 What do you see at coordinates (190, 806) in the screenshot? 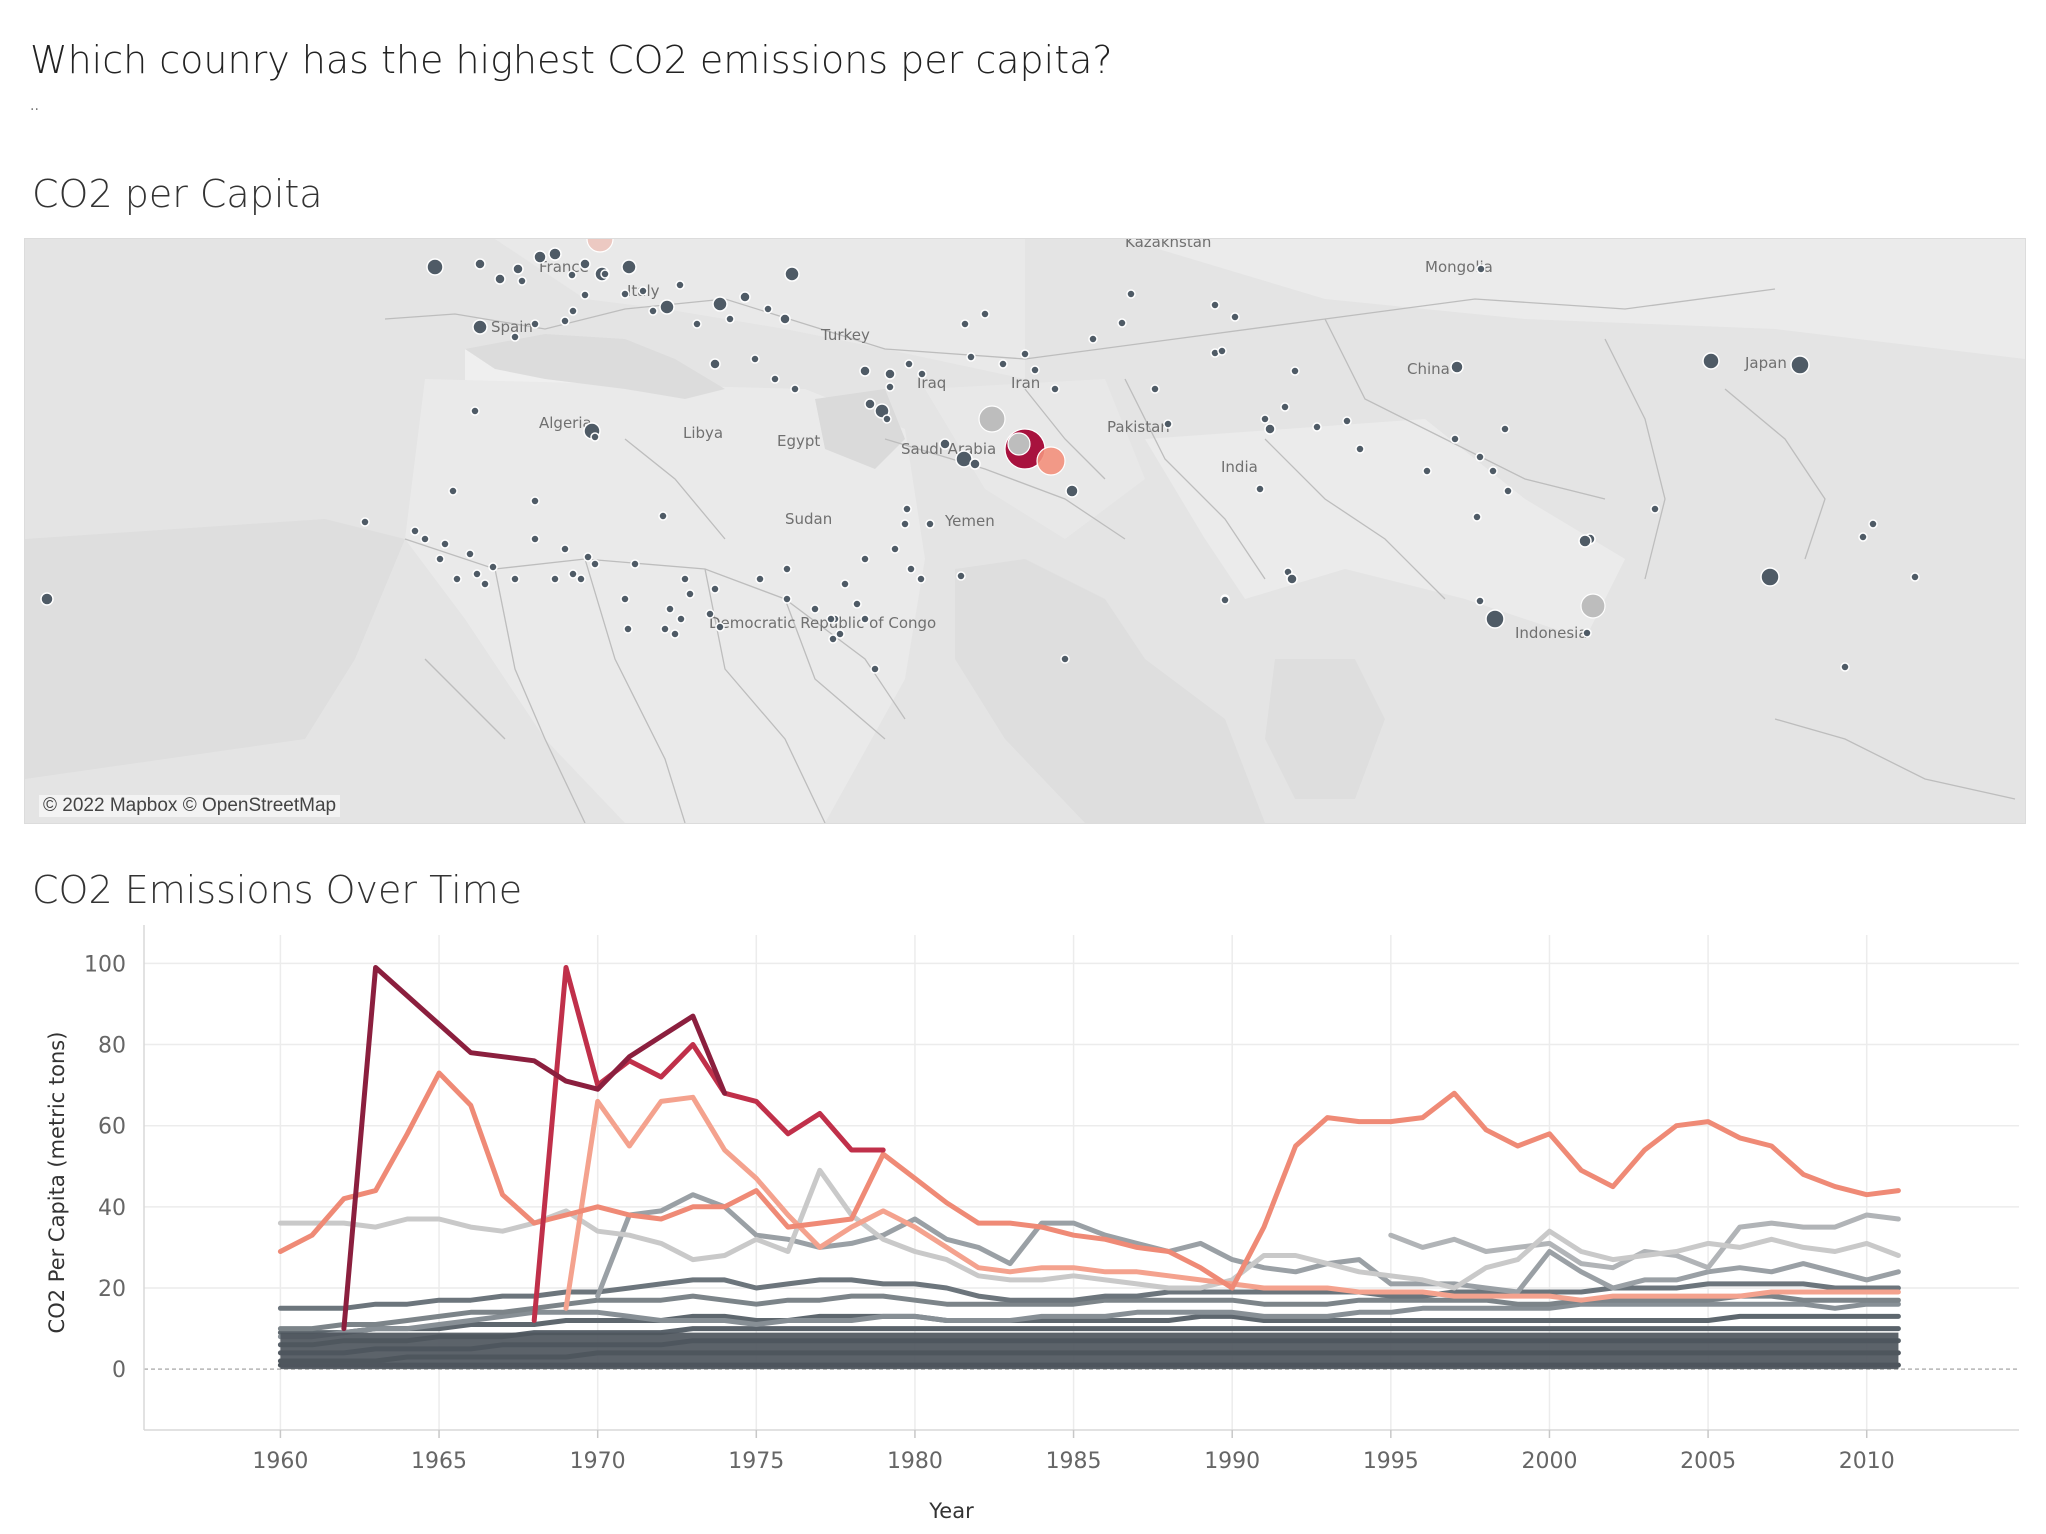
I see `map-attribution: © 2022 Mapbox © OpenStreetMap` at bounding box center [190, 806].